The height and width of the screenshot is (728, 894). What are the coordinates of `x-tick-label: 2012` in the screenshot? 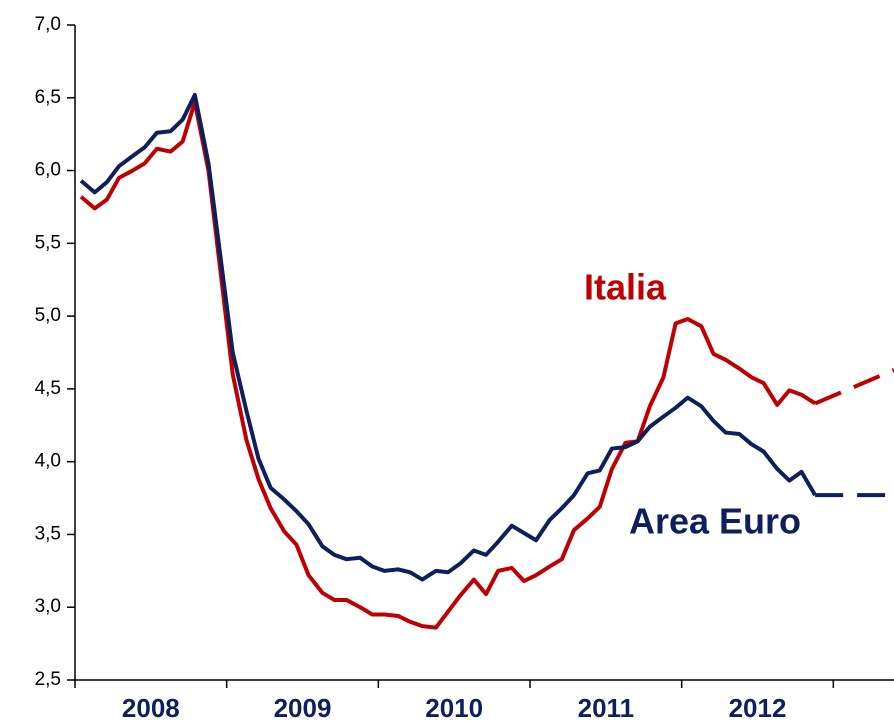 It's located at (758, 708).